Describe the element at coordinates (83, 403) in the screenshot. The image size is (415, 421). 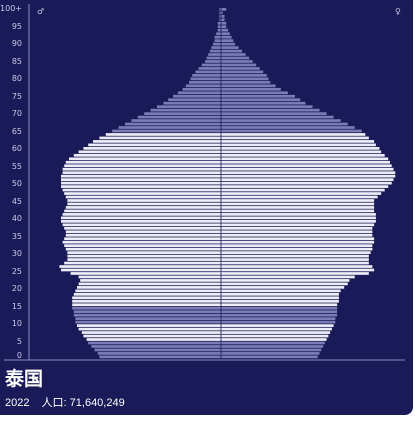
I see `population-label: 人口: 71,640,249` at that location.